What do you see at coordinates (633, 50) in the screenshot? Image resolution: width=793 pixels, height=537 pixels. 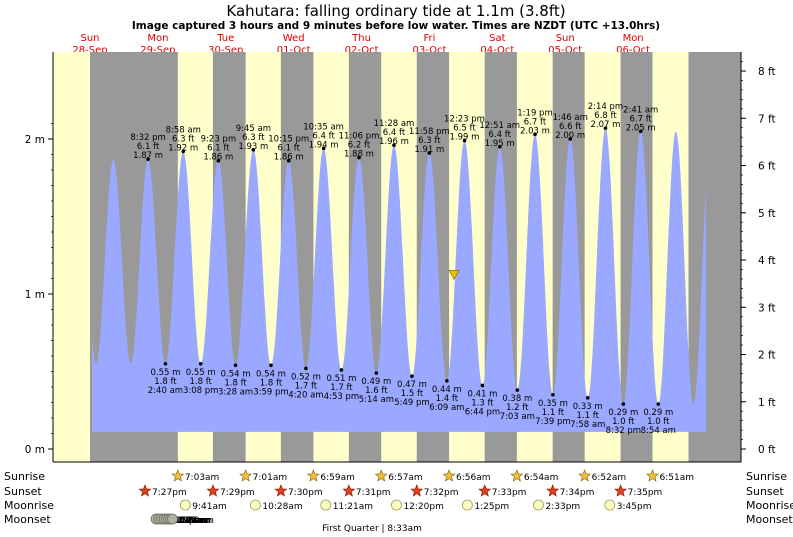 I see `day-date: 06-Oct` at bounding box center [633, 50].